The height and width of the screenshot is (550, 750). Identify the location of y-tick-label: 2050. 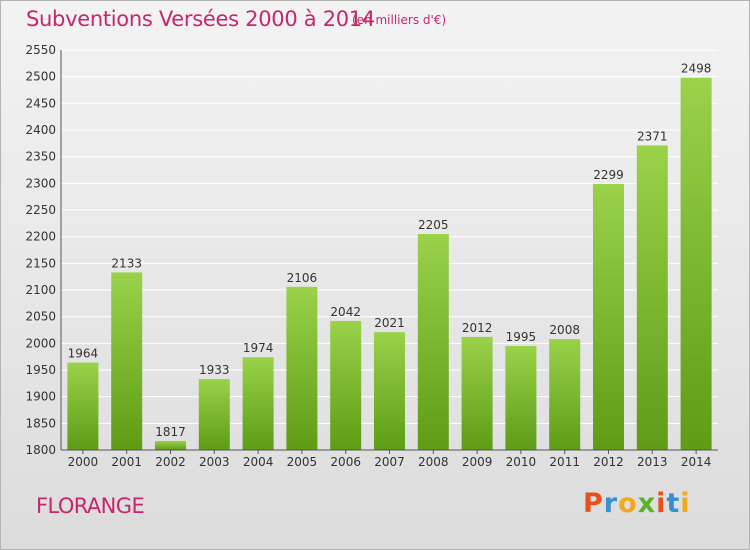
(40, 317).